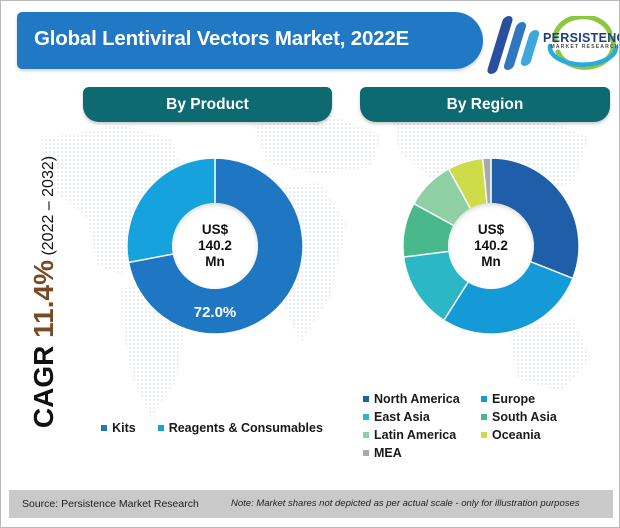 The image size is (620, 528). What do you see at coordinates (581, 38) in the screenshot?
I see `logo-wordmark: PERSISTENCE` at bounding box center [581, 38].